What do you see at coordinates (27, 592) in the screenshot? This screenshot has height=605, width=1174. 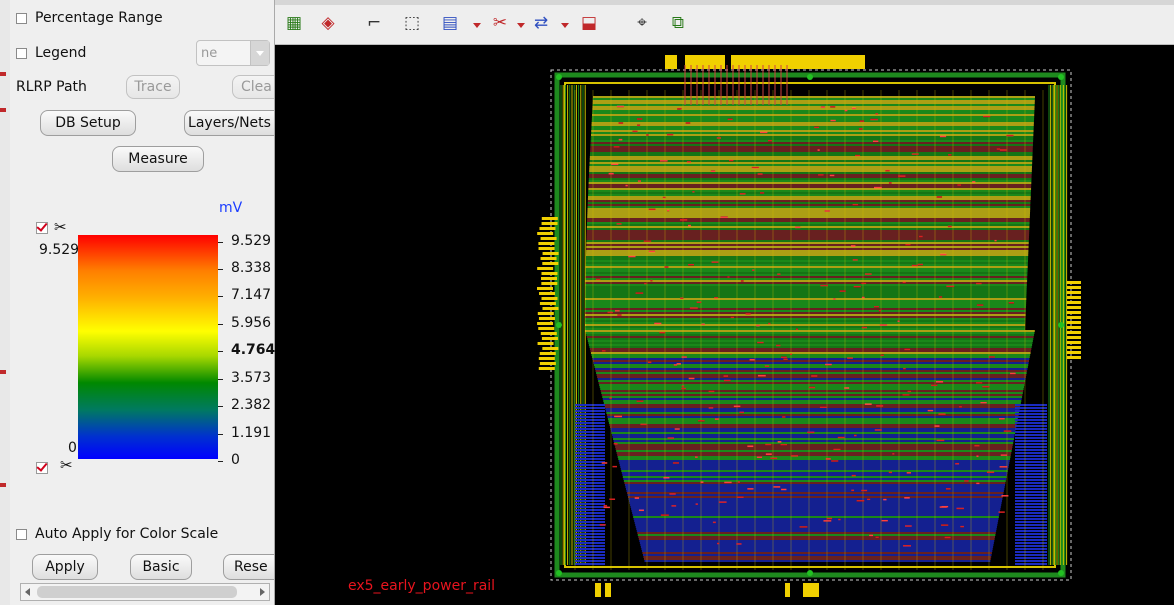 I see `scroll-left-icon` at bounding box center [27, 592].